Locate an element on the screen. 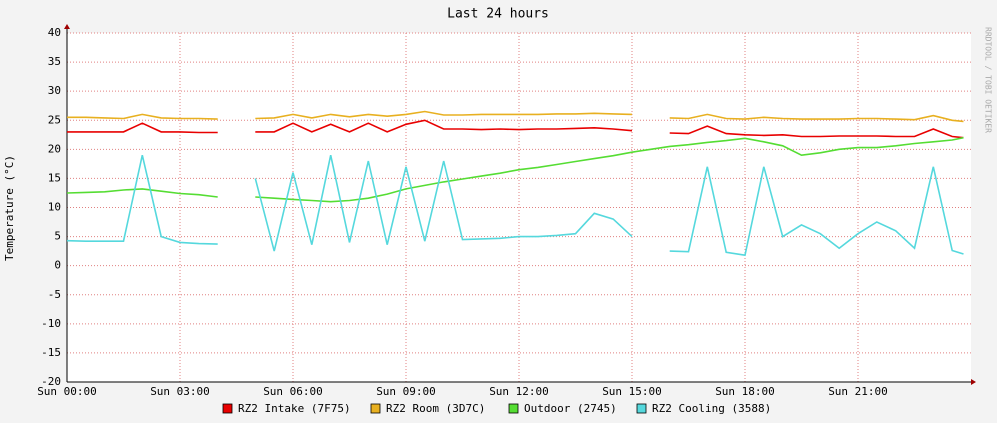 The image size is (997, 423). legend-label: Outdoor (2745) is located at coordinates (570, 408).